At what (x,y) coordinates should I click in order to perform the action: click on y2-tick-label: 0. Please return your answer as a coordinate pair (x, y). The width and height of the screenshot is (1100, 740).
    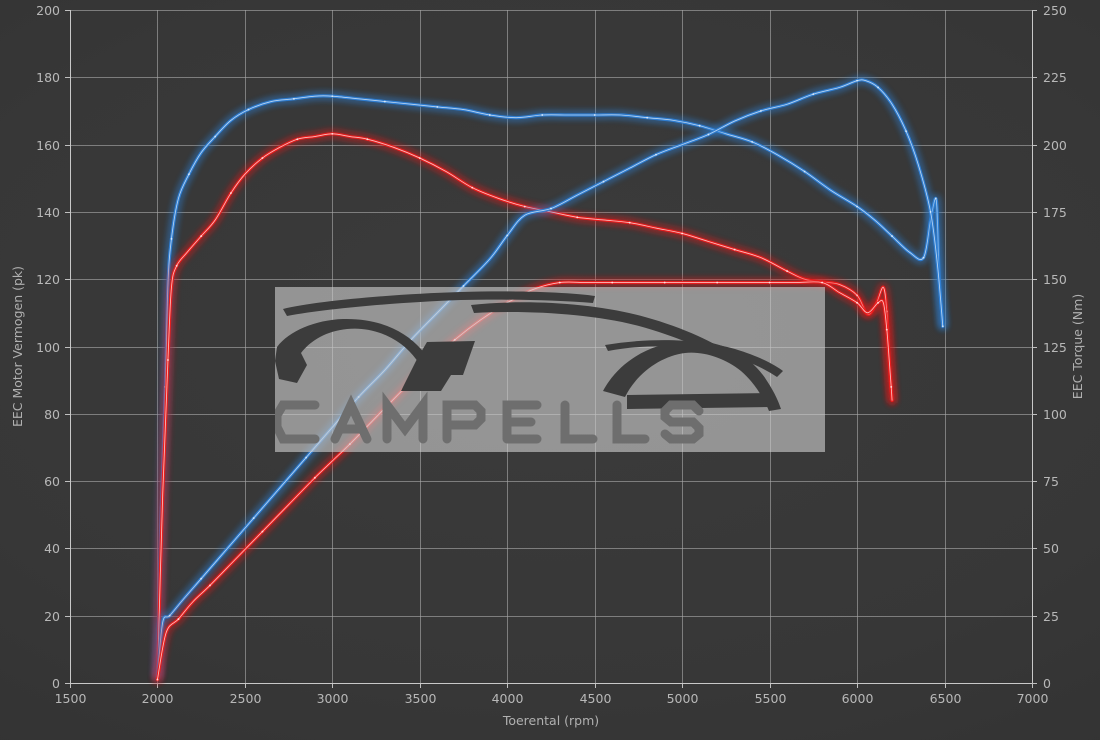
    Looking at the image, I should click on (1047, 683).